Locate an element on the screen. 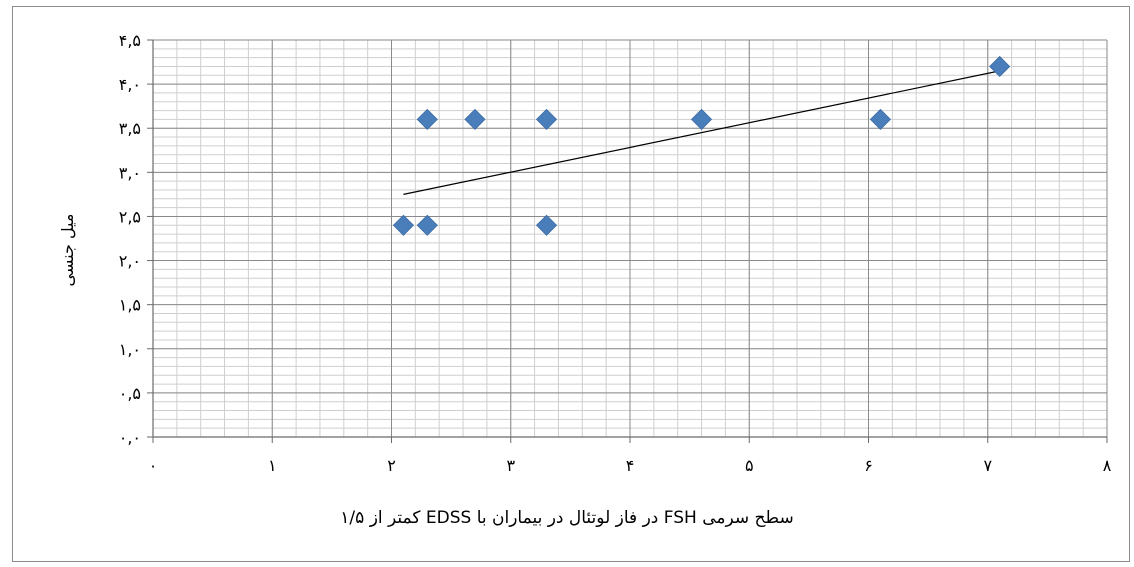 The image size is (1134, 567). x-tick-label: ۵ is located at coordinates (749, 465).